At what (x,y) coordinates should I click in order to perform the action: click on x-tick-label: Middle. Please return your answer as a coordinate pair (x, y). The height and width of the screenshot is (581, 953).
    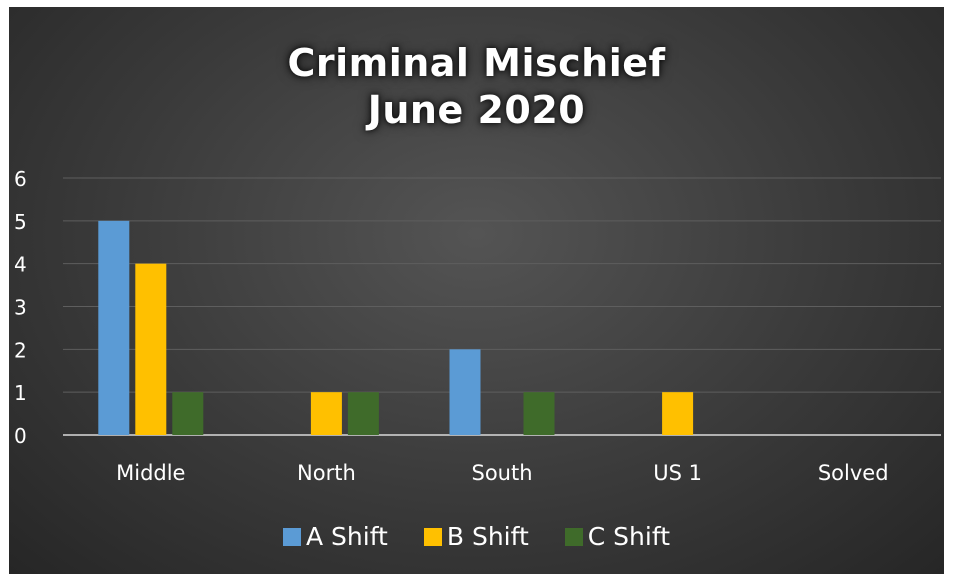
    Looking at the image, I should click on (150, 473).